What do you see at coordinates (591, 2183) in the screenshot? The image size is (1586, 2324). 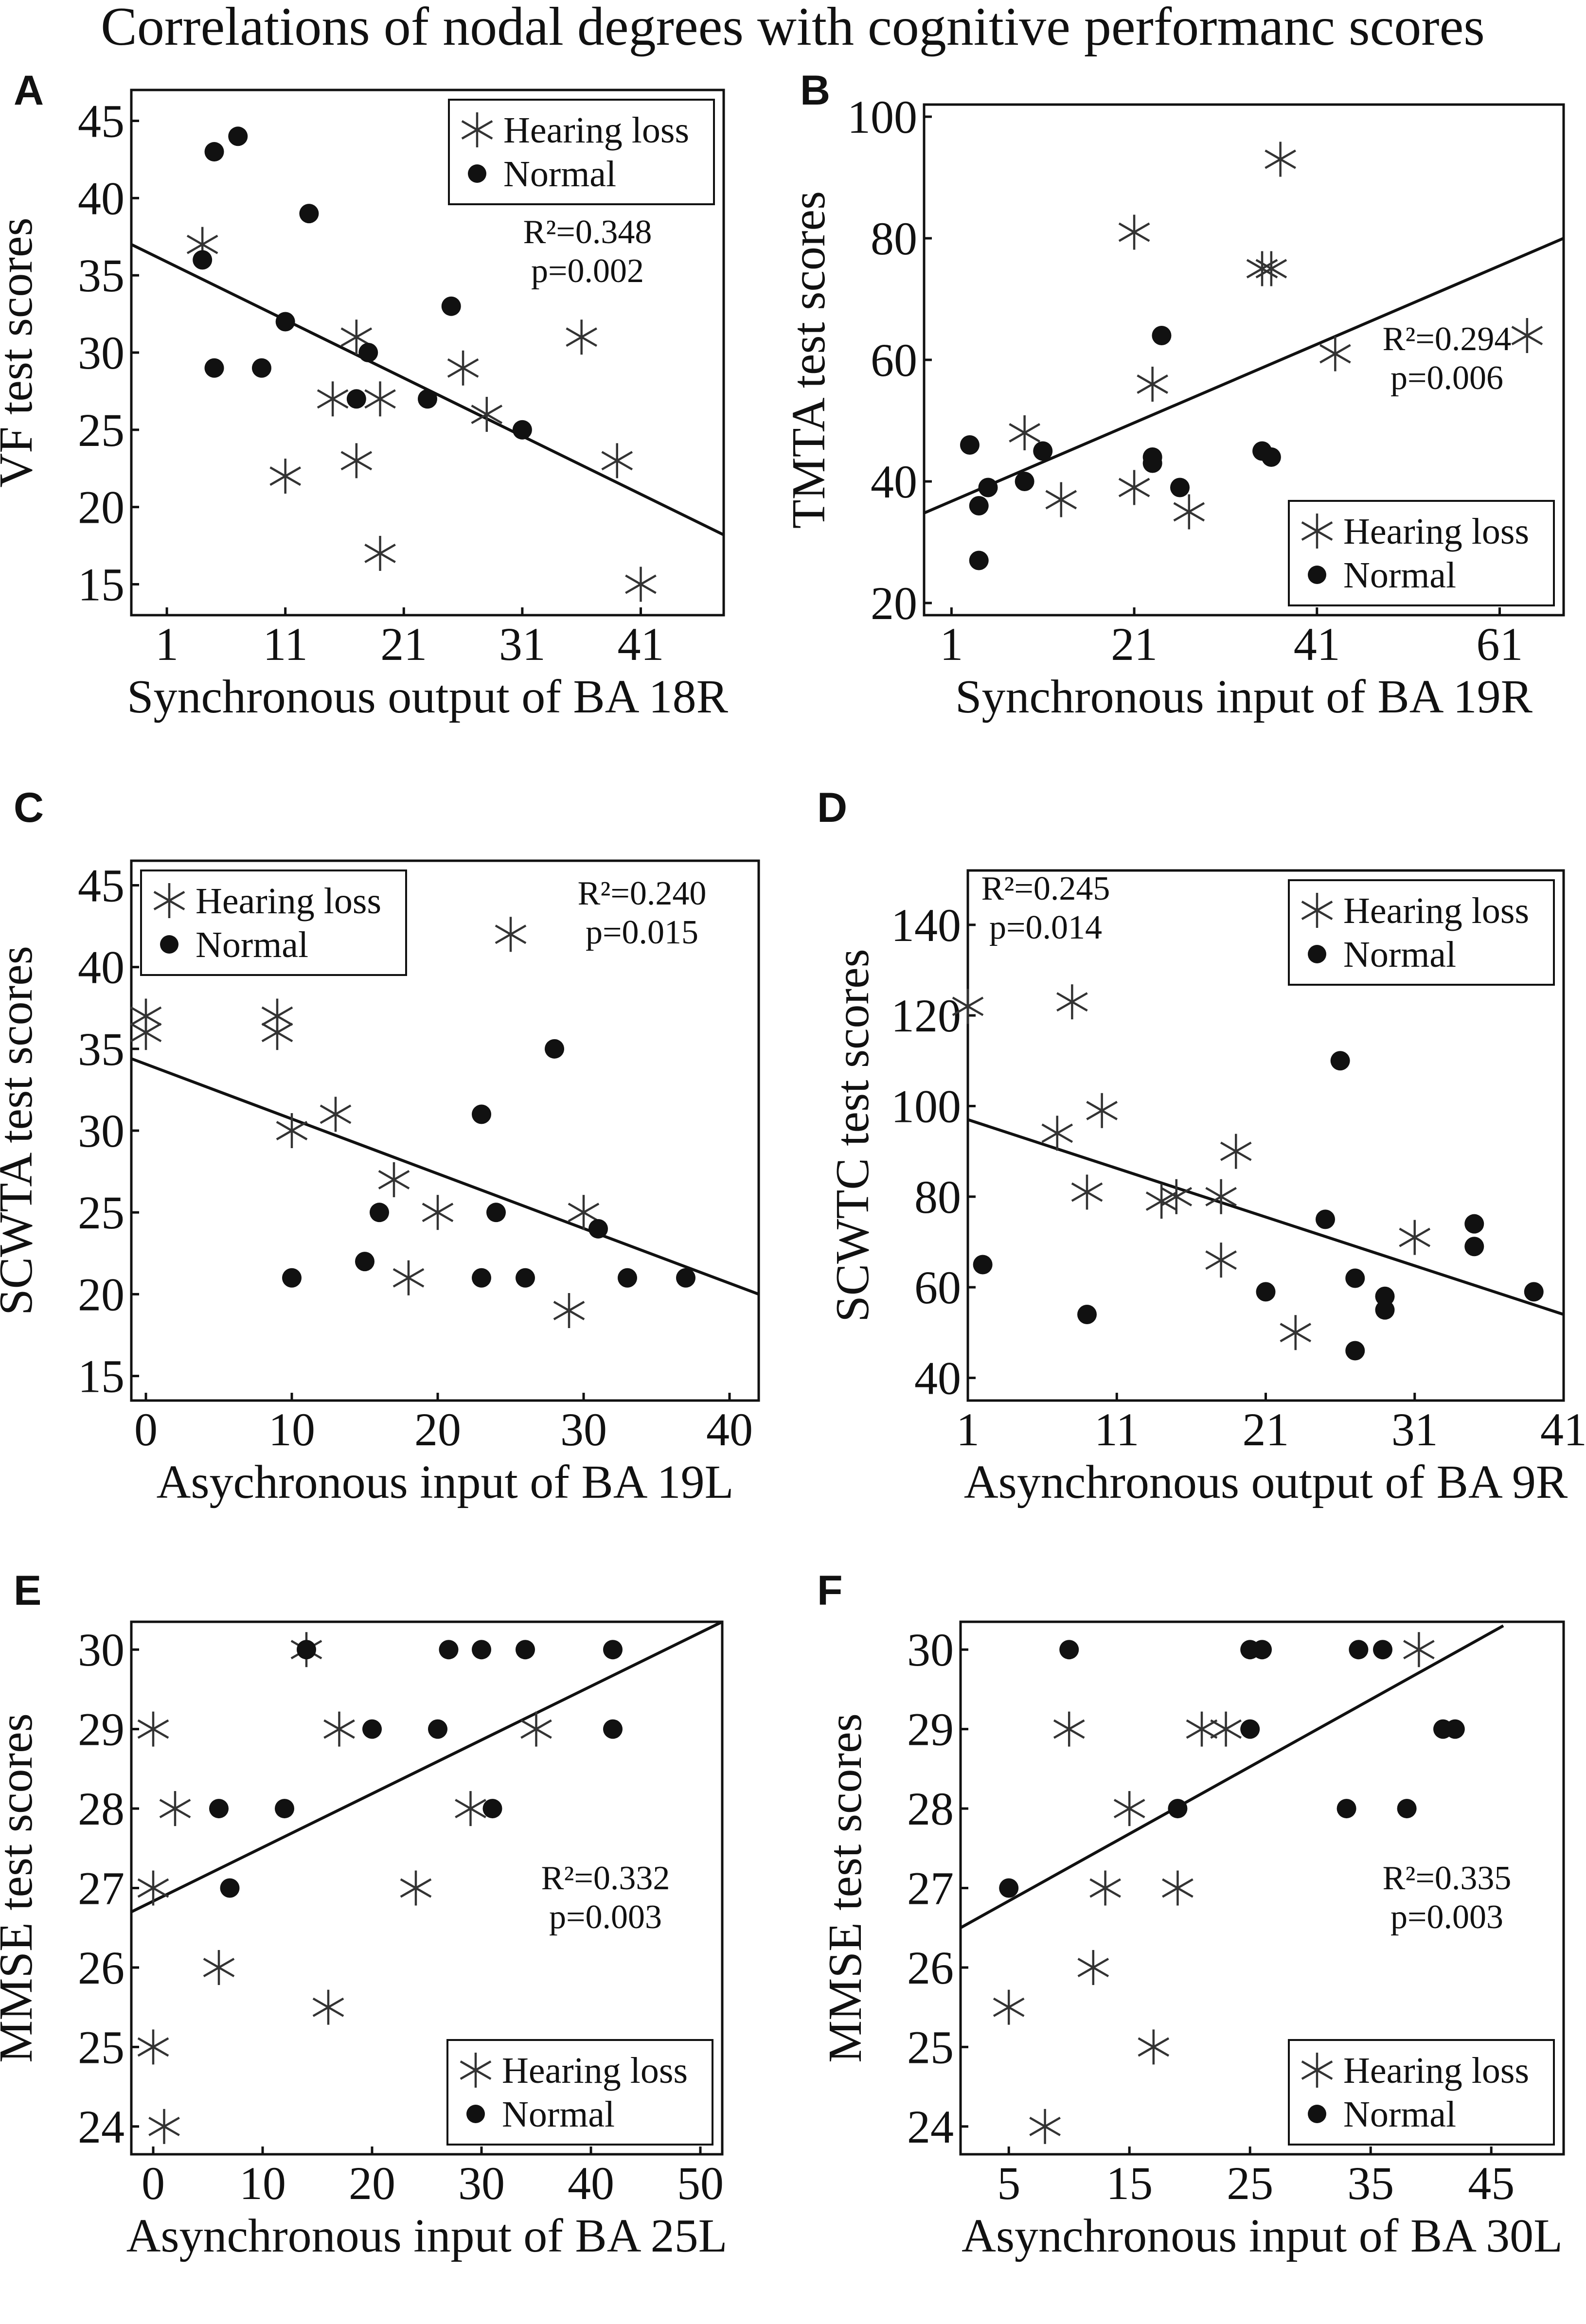 I see `x-tick-label-e: 40` at bounding box center [591, 2183].